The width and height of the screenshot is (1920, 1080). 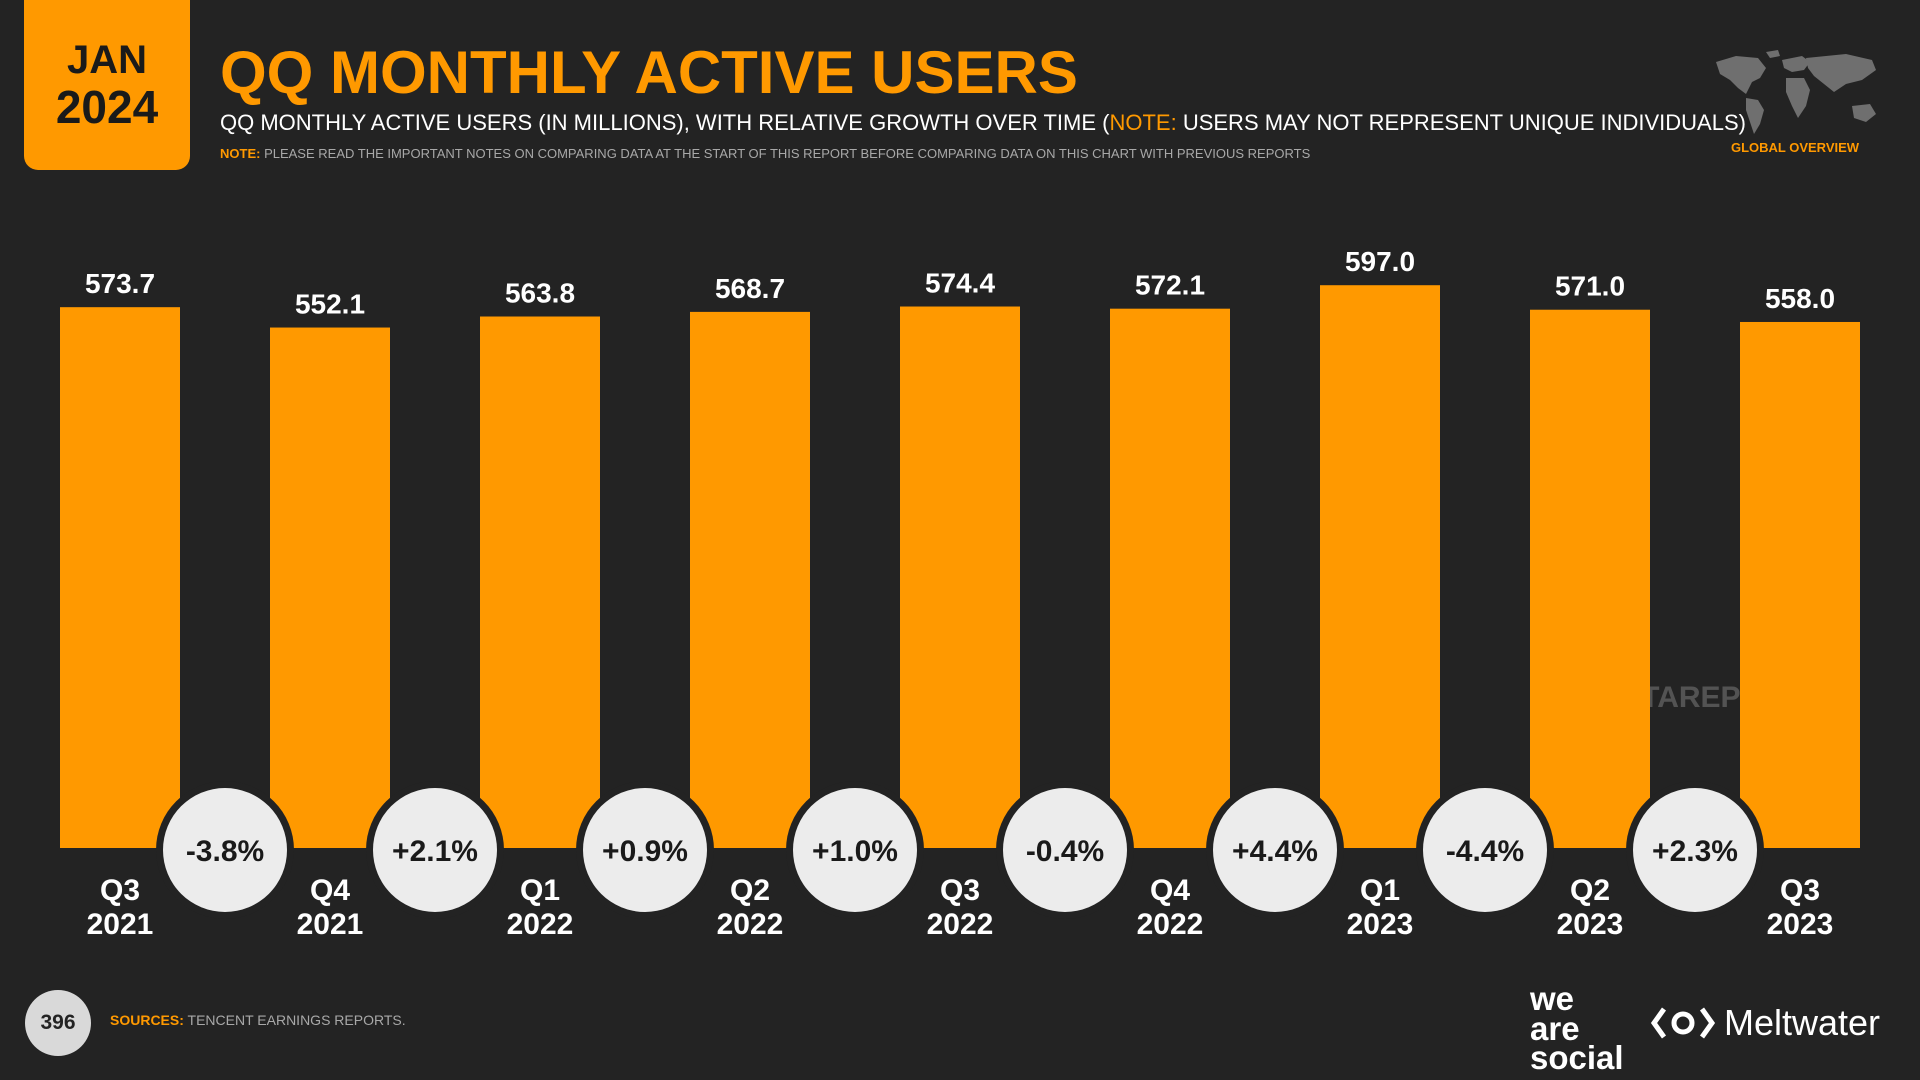 I want to click on data-label: 552.1, so click(x=330, y=304).